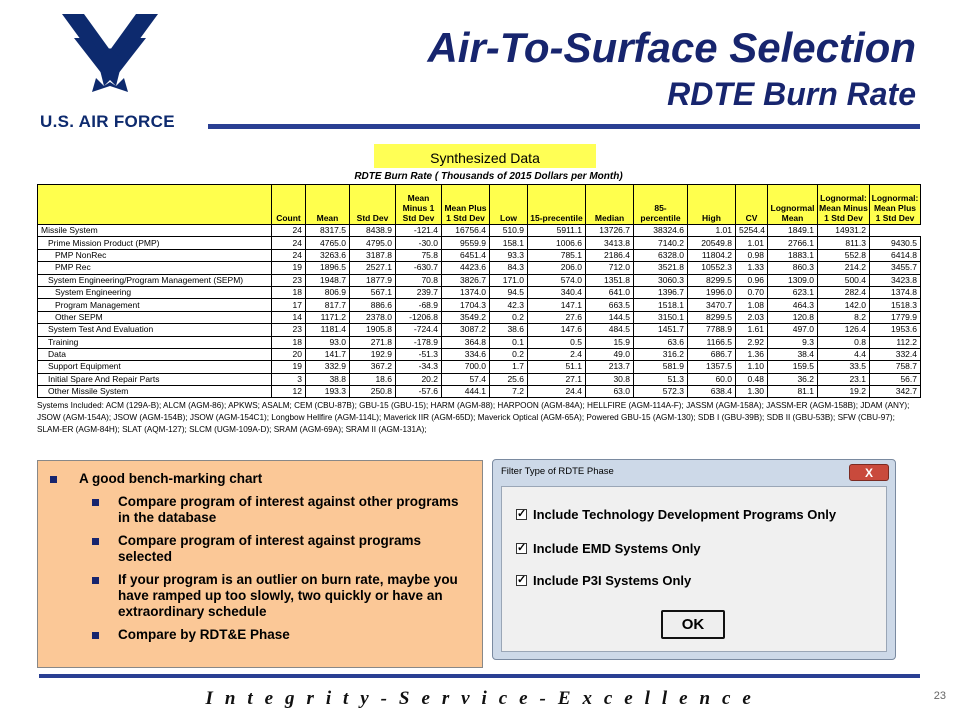 The image size is (960, 720). Describe the element at coordinates (711, 305) in the screenshot. I see `table-cell: 3470.7` at that location.